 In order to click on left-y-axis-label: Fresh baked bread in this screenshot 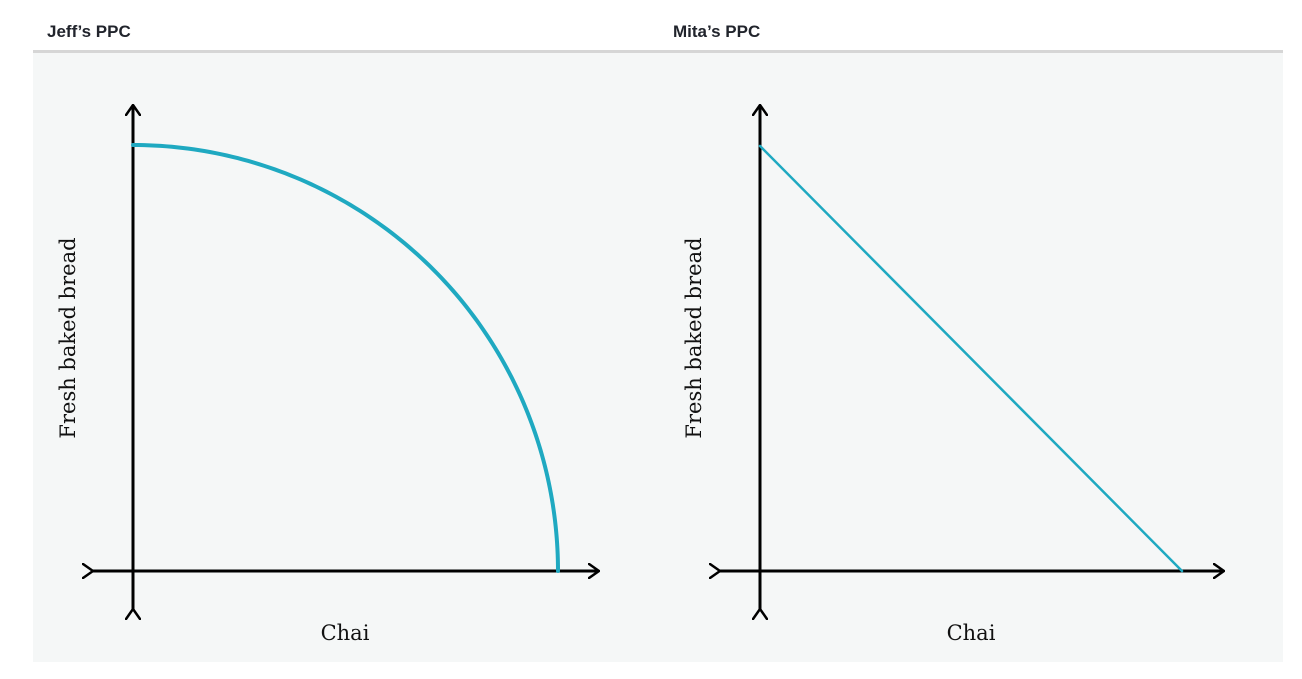, I will do `click(68, 337)`.